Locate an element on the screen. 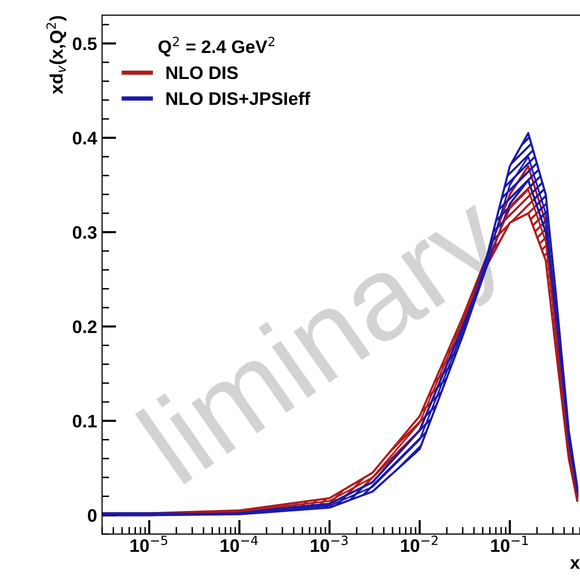  y-tick-label: 0.3 is located at coordinates (84, 232).